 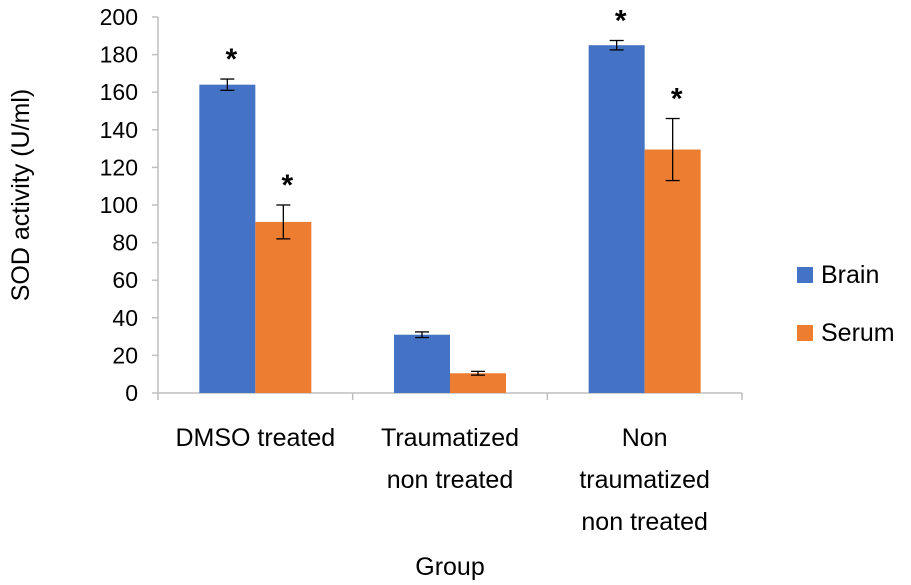 I want to click on y-tick-label: 100, so click(x=119, y=205).